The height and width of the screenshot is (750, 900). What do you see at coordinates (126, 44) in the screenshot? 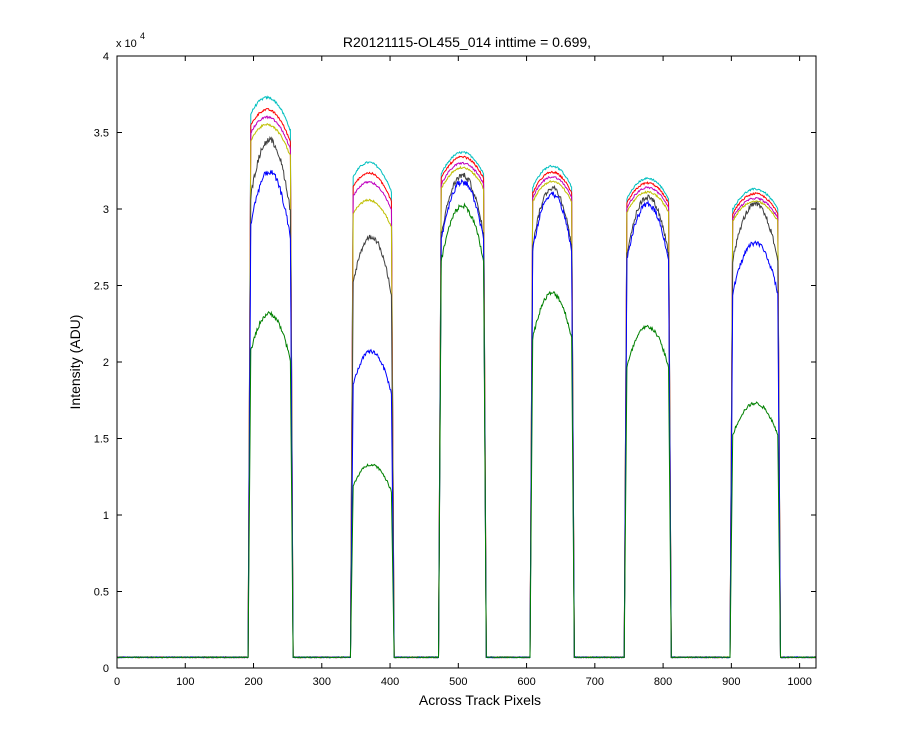
I see `y-multiplier-label: x 10` at bounding box center [126, 44].